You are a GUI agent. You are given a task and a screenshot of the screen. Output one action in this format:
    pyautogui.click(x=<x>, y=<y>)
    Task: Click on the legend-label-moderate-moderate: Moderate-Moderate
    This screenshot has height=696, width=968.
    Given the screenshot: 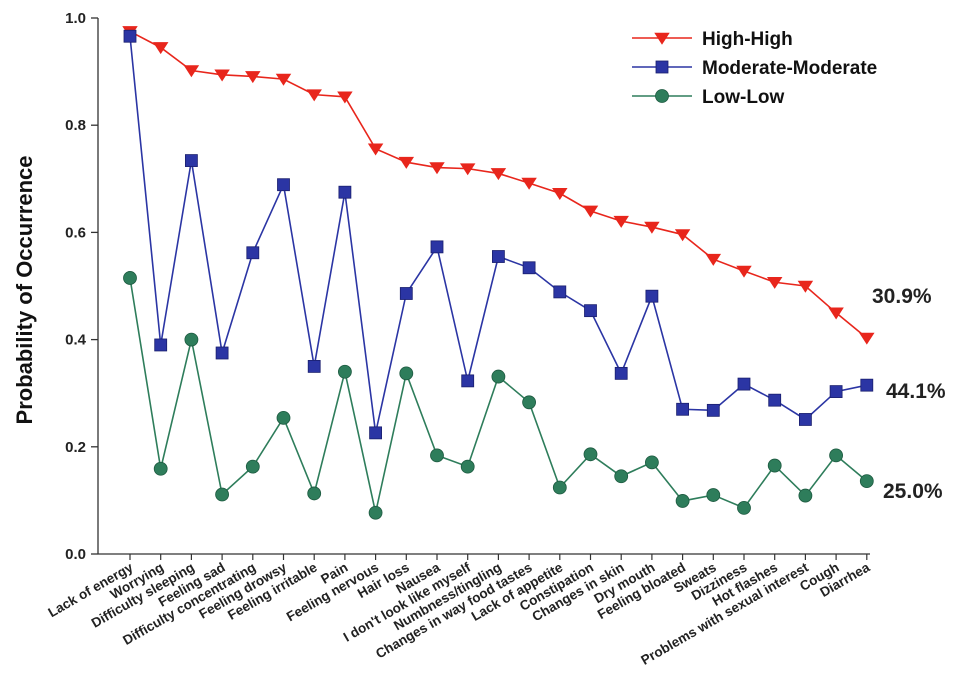 What is the action you would take?
    pyautogui.click(x=789, y=68)
    